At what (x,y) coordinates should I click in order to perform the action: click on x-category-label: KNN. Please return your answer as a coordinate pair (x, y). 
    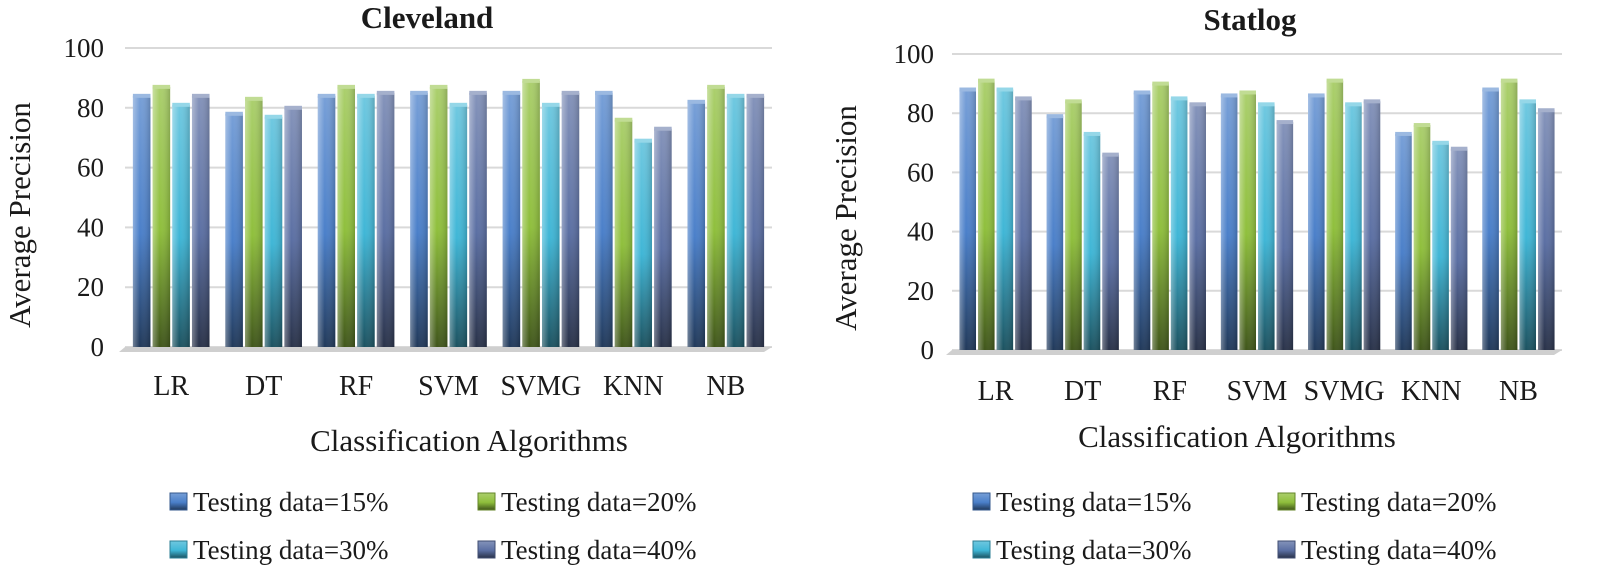
    Looking at the image, I should click on (633, 386).